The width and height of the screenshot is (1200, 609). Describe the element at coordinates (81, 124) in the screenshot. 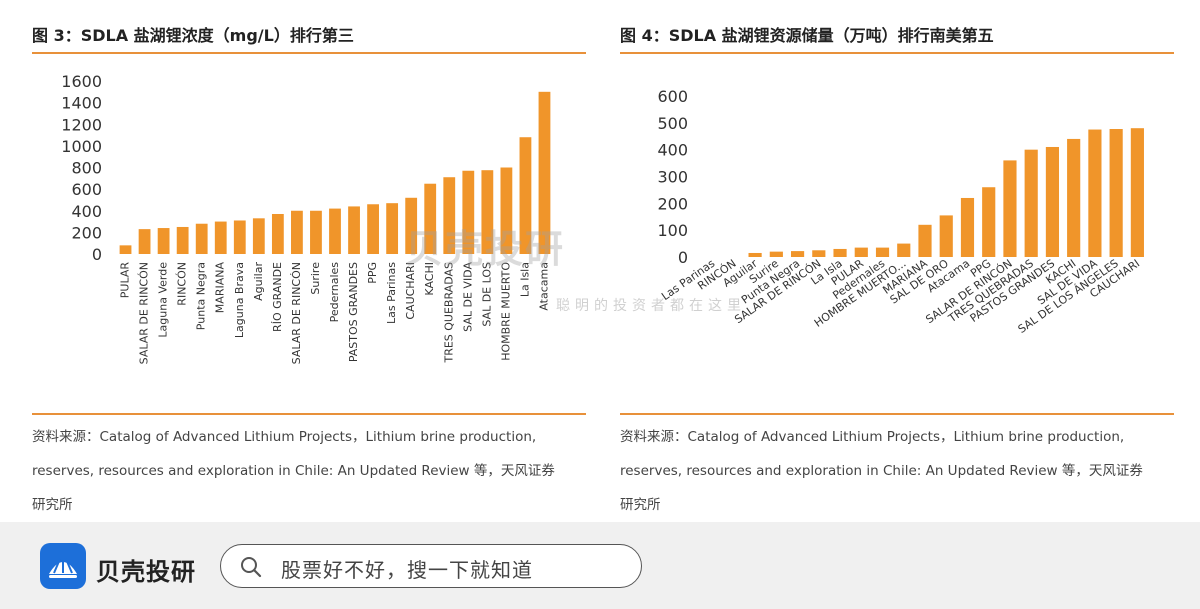

I see `y-tick-label: 1200` at that location.